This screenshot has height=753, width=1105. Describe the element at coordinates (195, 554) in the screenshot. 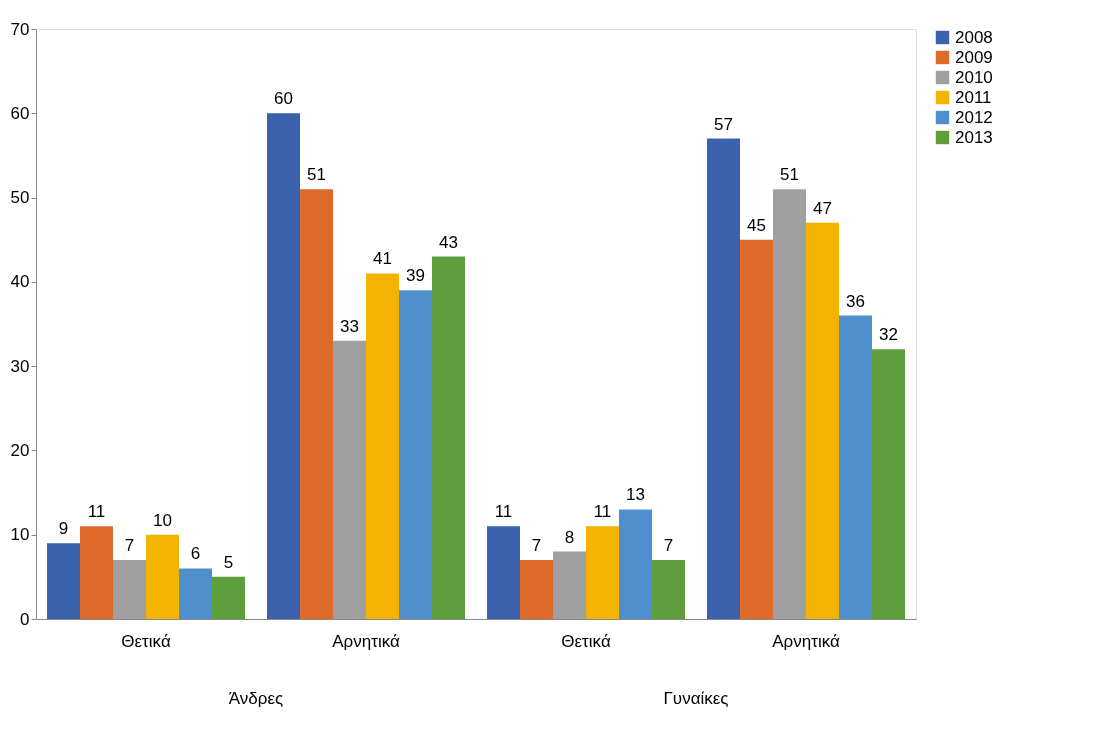

I see `data-label: 6` at that location.